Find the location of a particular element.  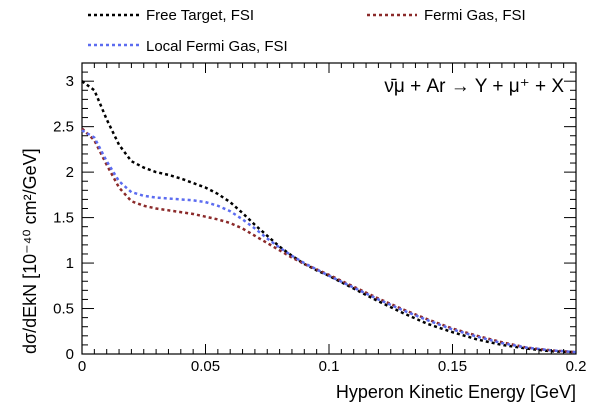

y-tick-label: 1 is located at coordinates (70, 263).